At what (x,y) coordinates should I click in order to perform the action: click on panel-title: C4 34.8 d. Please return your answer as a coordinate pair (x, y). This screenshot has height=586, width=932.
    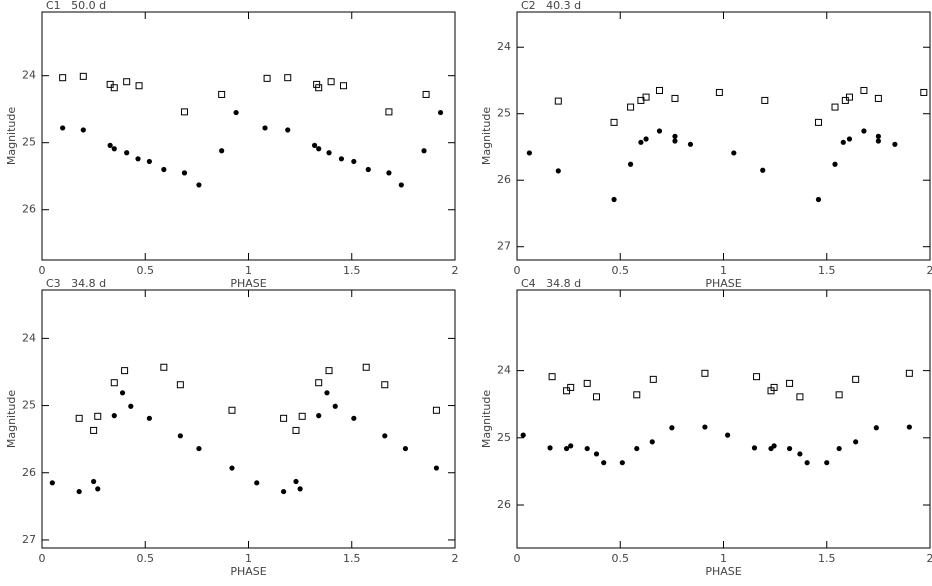
    Looking at the image, I should click on (551, 283).